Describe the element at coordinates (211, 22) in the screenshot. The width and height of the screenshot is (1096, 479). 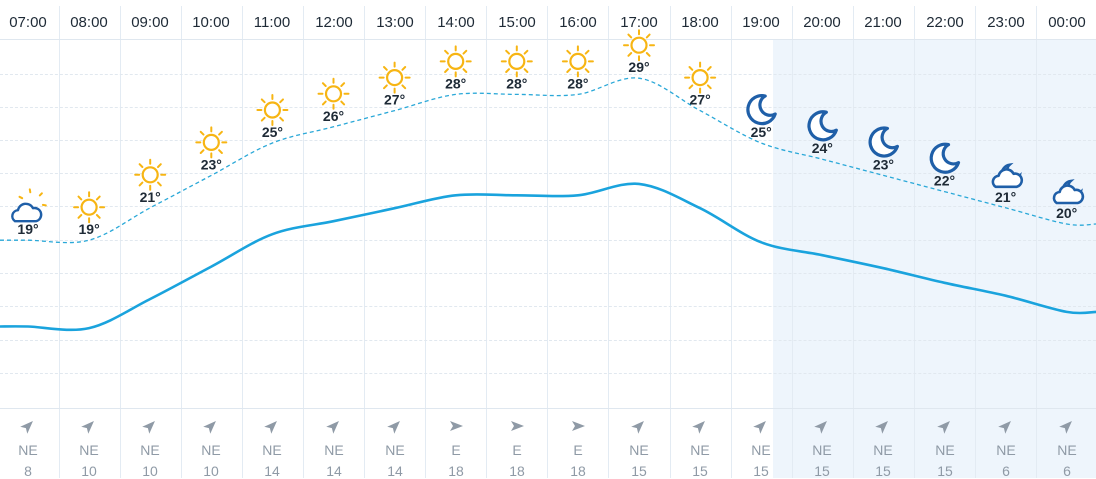
I see `hour-label: 10:00` at that location.